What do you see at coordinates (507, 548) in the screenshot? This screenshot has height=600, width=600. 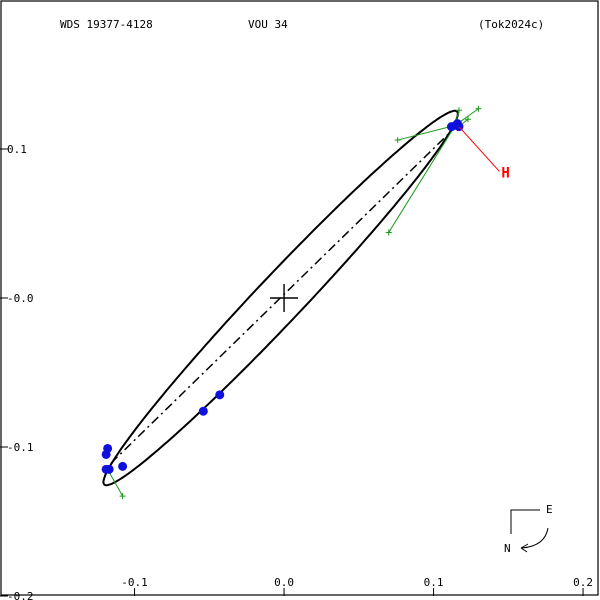 I see `compass-north-label: N` at bounding box center [507, 548].